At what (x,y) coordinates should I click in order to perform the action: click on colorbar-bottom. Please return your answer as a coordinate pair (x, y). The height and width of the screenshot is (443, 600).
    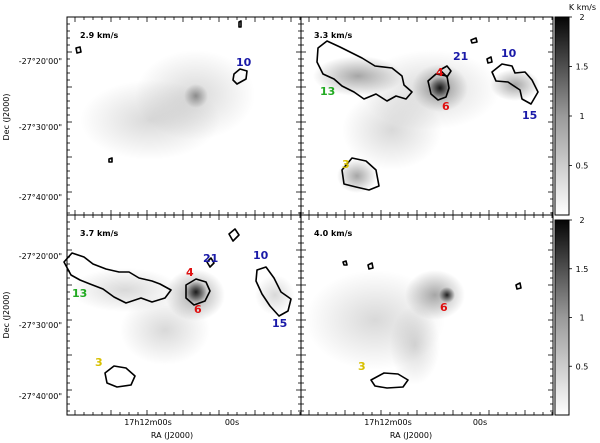
    Looking at the image, I should click on (562, 317).